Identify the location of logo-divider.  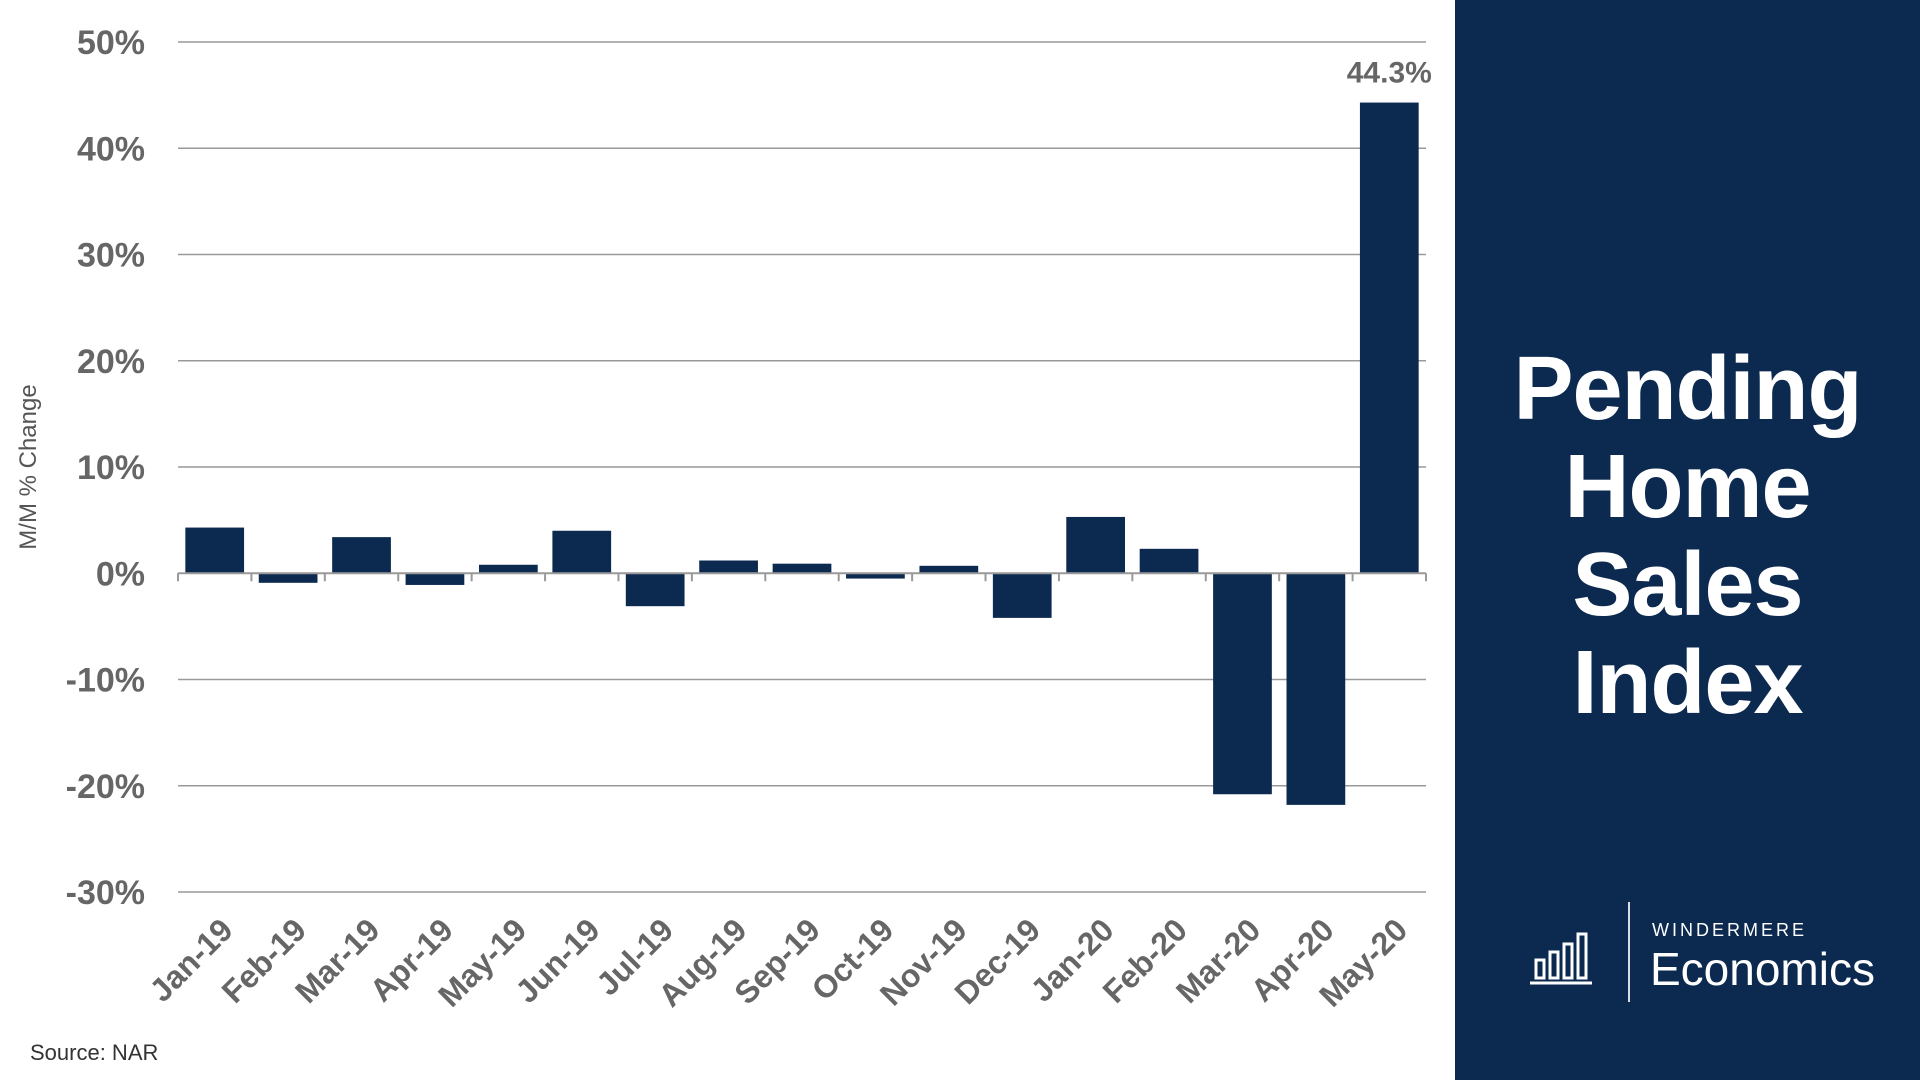
(1629, 952).